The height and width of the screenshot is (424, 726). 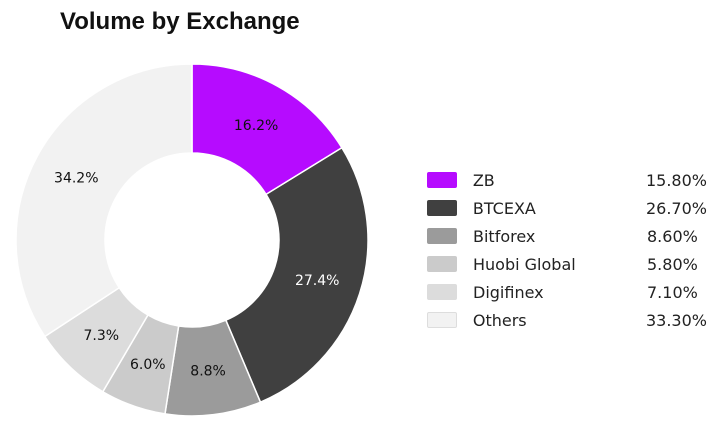 I want to click on pie-slice-zb, so click(x=267, y=129).